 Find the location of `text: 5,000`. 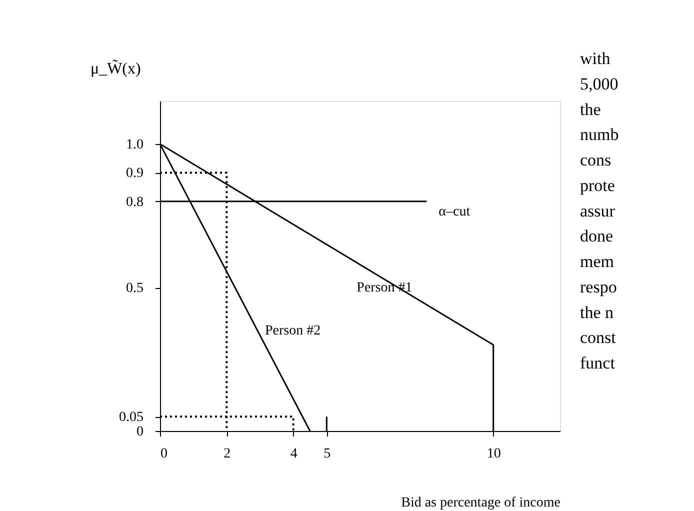

text: 5,000 is located at coordinates (599, 84).